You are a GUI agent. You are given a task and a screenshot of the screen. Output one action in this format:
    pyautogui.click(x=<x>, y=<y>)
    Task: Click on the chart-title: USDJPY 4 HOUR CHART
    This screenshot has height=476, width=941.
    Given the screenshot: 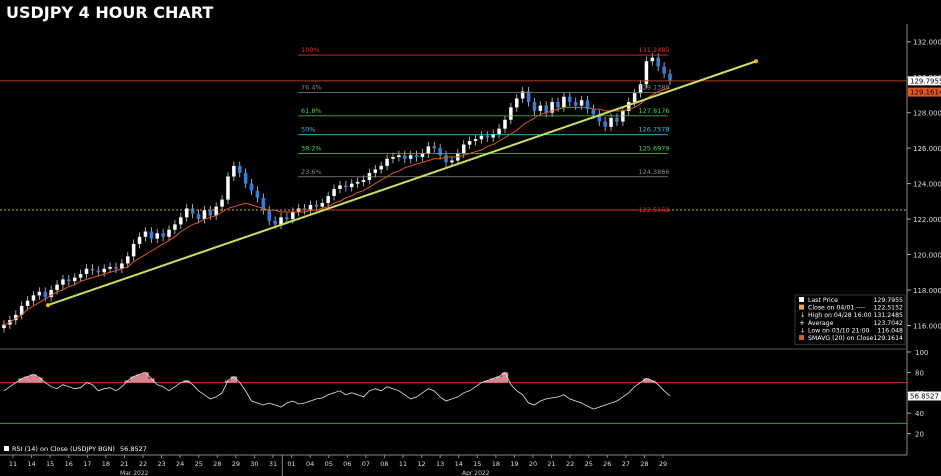 What is the action you would take?
    pyautogui.click(x=109, y=12)
    